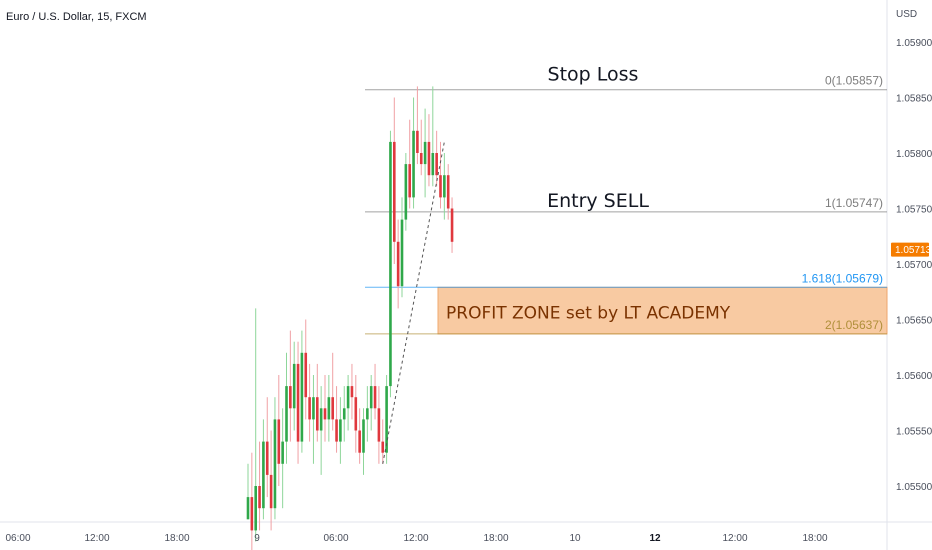 Image resolution: width=932 pixels, height=550 pixels. I want to click on trend-line-layer, so click(413, 302).